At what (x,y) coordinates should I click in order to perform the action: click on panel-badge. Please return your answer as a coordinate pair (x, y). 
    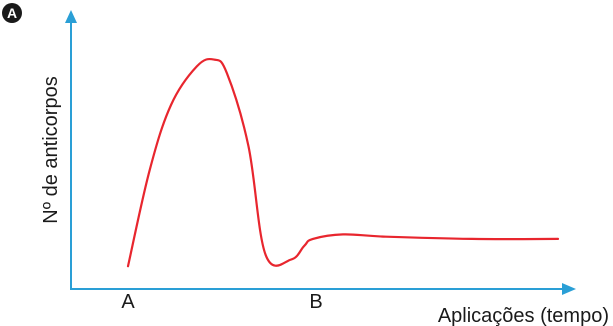
    Looking at the image, I should click on (12, 13).